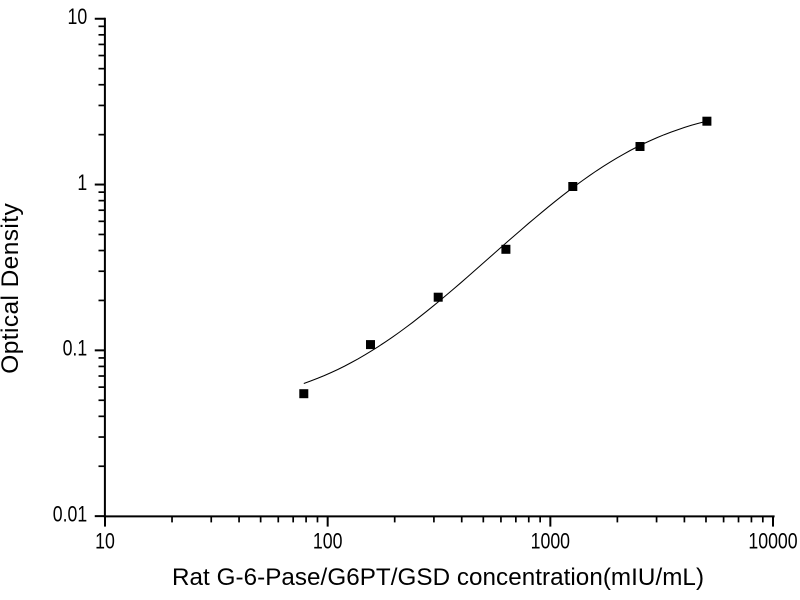 The width and height of the screenshot is (800, 600). I want to click on svg-text: Optical Density, so click(12, 288).